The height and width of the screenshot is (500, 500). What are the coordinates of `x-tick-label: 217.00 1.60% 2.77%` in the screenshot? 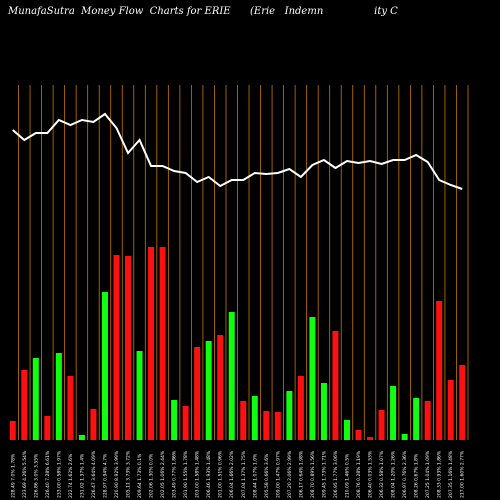 It's located at (463, 474).